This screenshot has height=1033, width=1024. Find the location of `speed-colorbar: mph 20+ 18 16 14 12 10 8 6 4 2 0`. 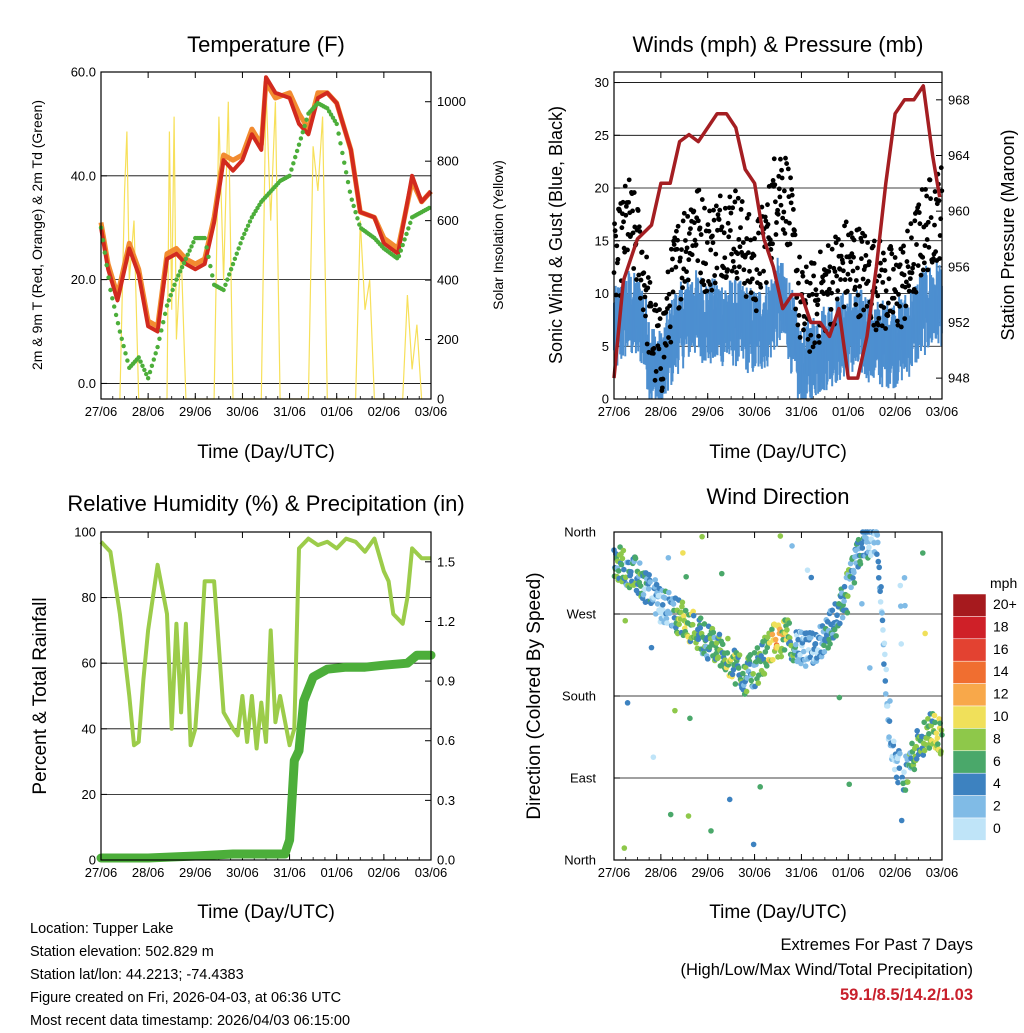

speed-colorbar: mph 20+ 18 16 14 12 10 8 6 4 2 0 is located at coordinates (984, 708).